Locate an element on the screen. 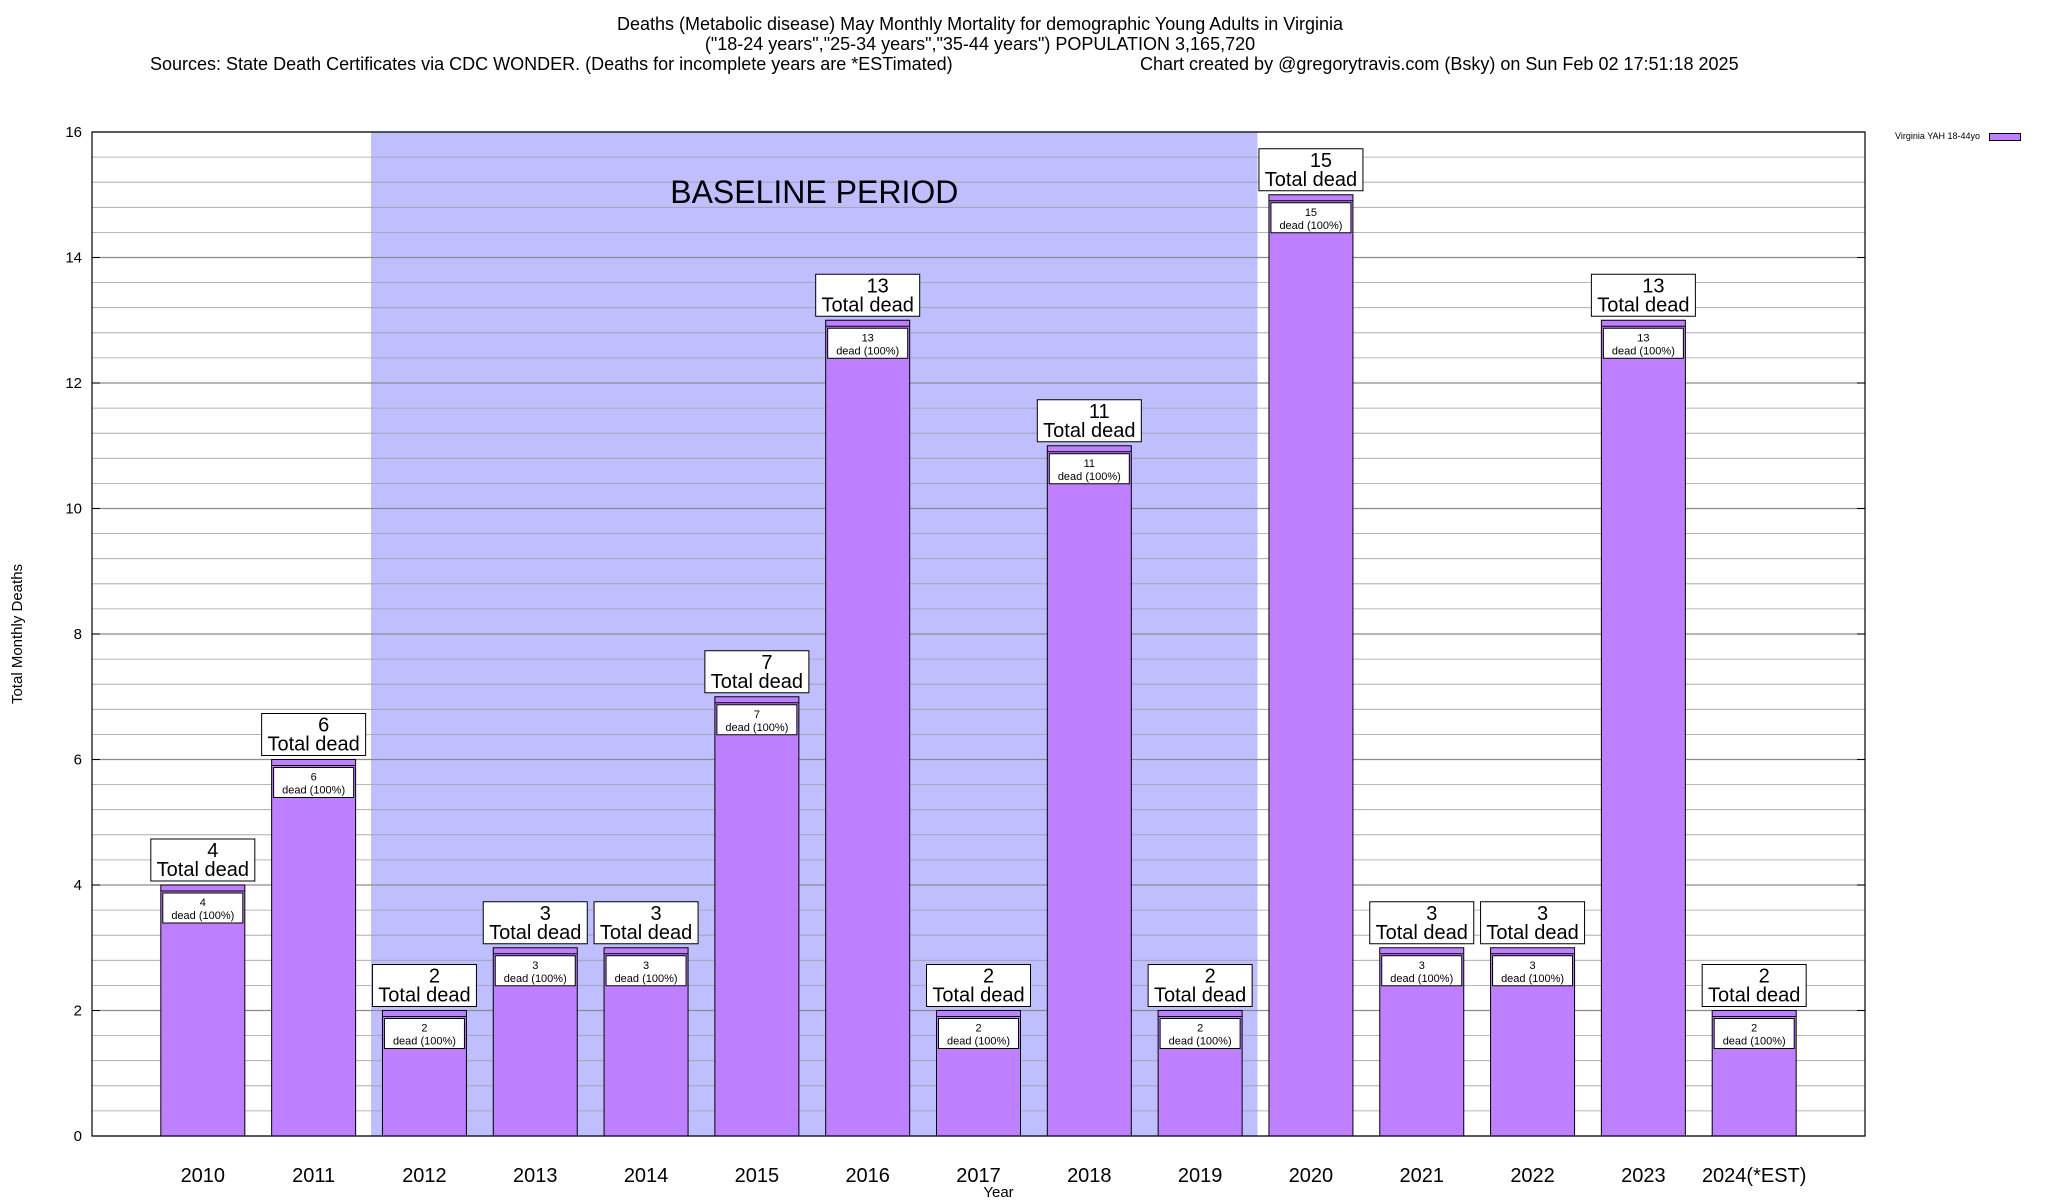 This screenshot has width=2048, height=1200. y-tick-label: 4 is located at coordinates (78, 885).